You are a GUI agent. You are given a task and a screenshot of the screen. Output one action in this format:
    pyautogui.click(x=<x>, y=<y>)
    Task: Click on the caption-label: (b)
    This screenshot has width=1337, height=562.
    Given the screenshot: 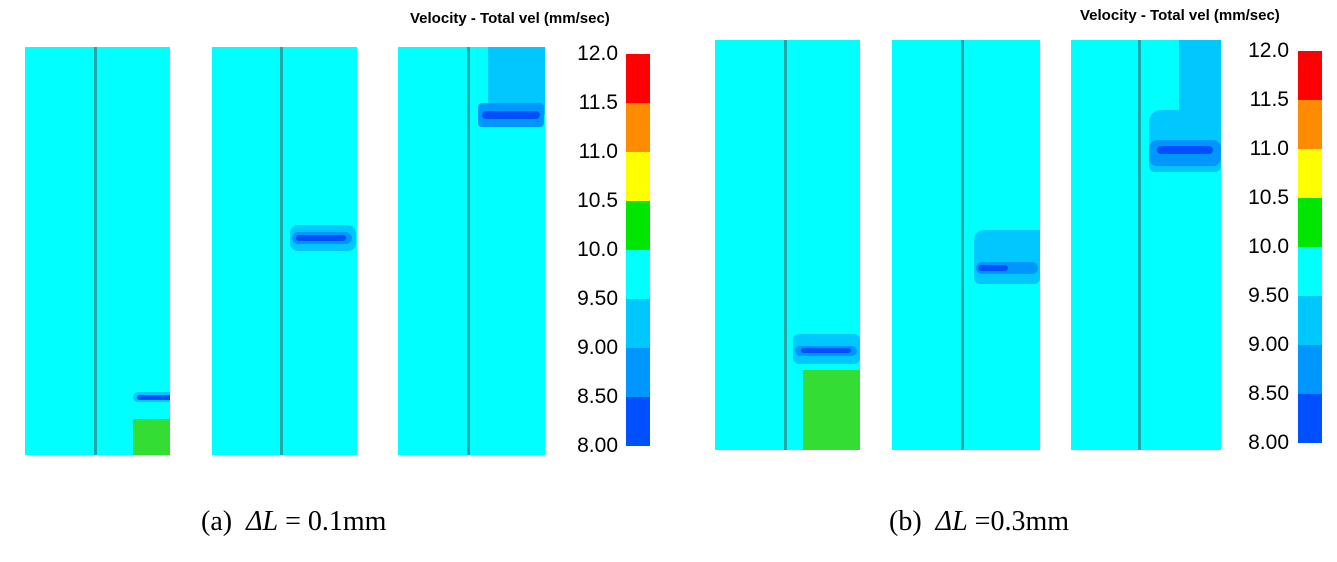 What is the action you would take?
    pyautogui.click(x=905, y=521)
    